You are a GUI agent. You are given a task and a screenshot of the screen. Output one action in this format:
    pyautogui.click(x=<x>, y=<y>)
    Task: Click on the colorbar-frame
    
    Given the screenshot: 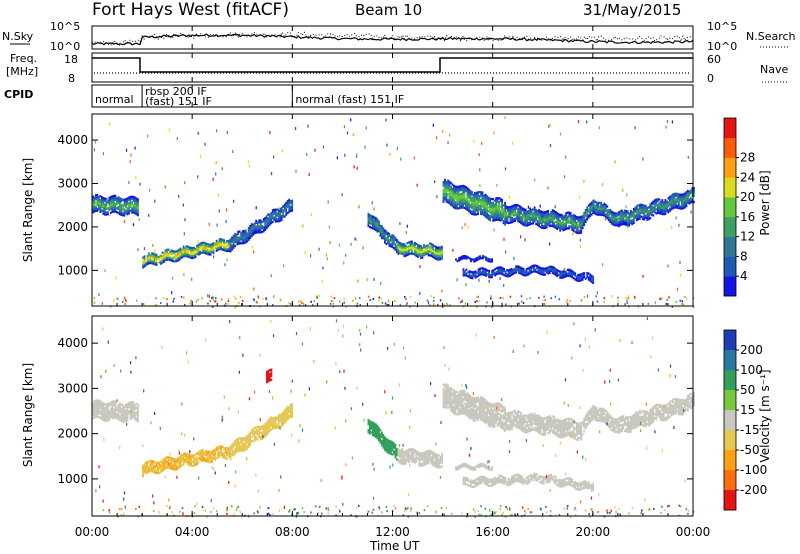 What is the action you would take?
    pyautogui.click(x=730, y=207)
    